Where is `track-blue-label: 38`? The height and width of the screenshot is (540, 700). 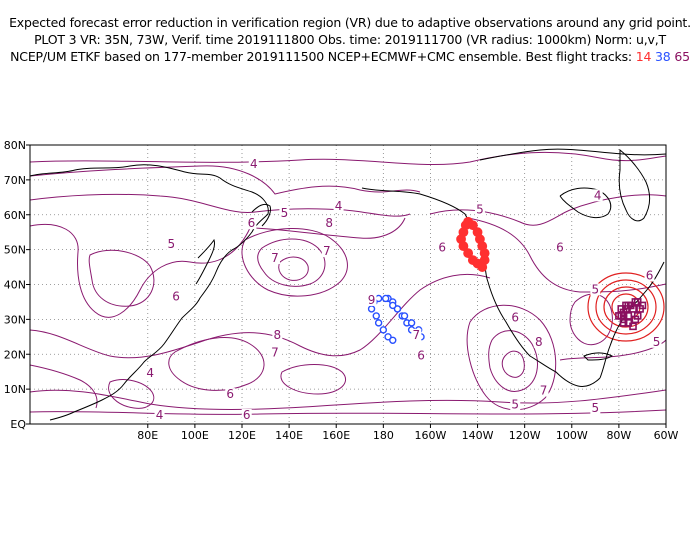
track-blue-label: 38 is located at coordinates (663, 56).